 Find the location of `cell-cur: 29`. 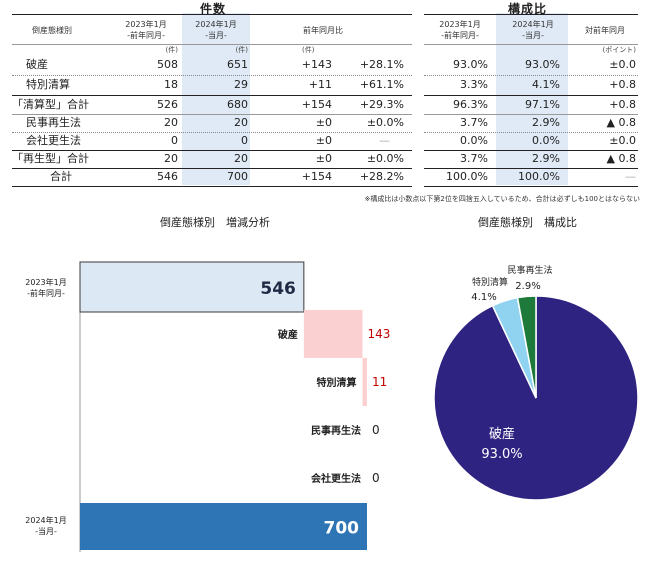

cell-cur: 29 is located at coordinates (241, 84).